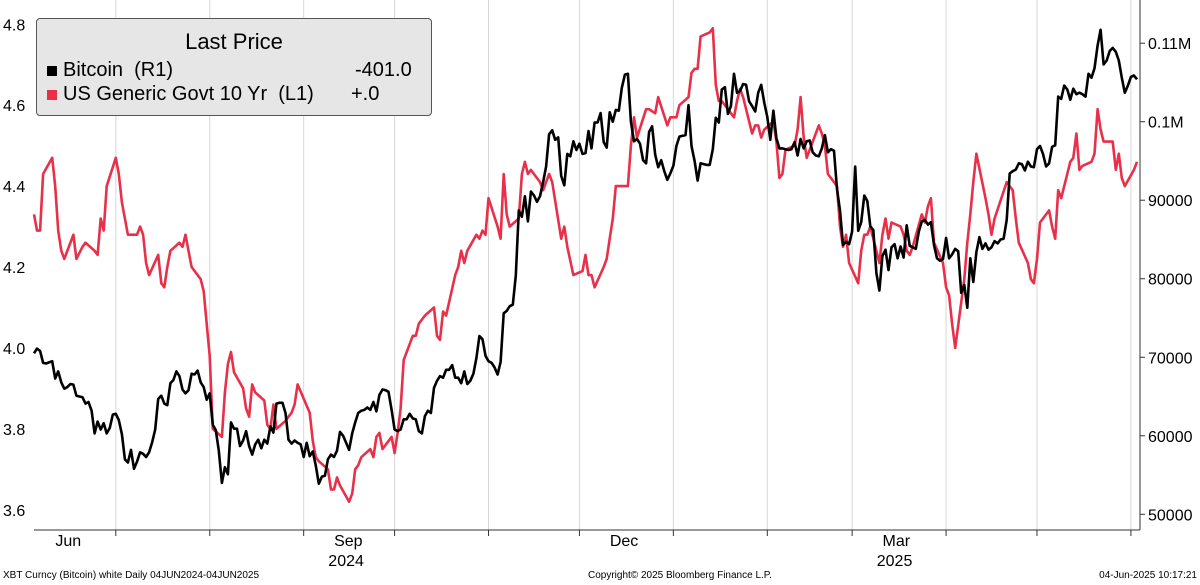 This screenshot has width=1200, height=585. I want to click on legend-title: Last Price, so click(234, 41).